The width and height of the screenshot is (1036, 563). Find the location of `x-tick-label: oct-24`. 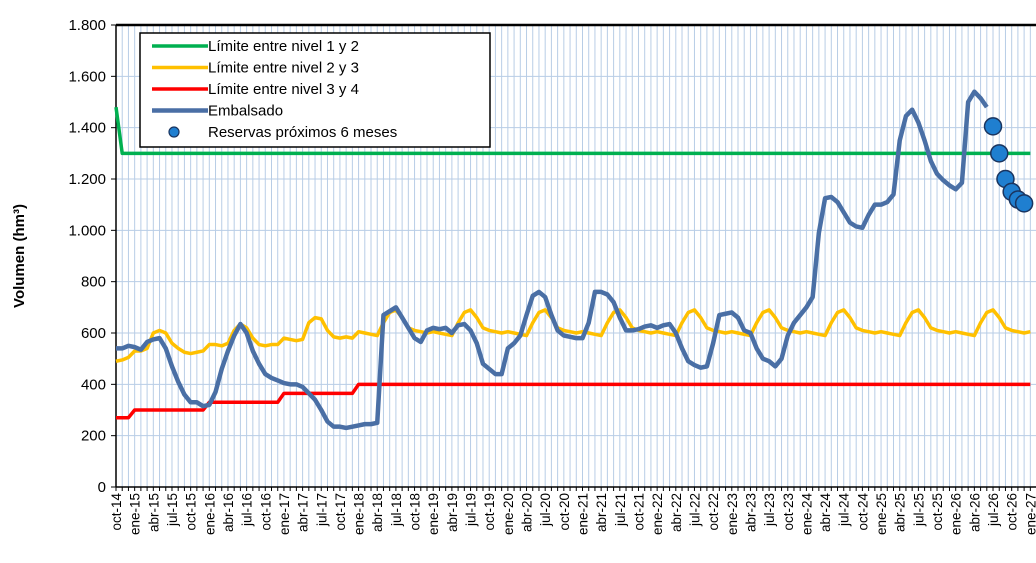

x-tick-label: oct-24 is located at coordinates (862, 512).